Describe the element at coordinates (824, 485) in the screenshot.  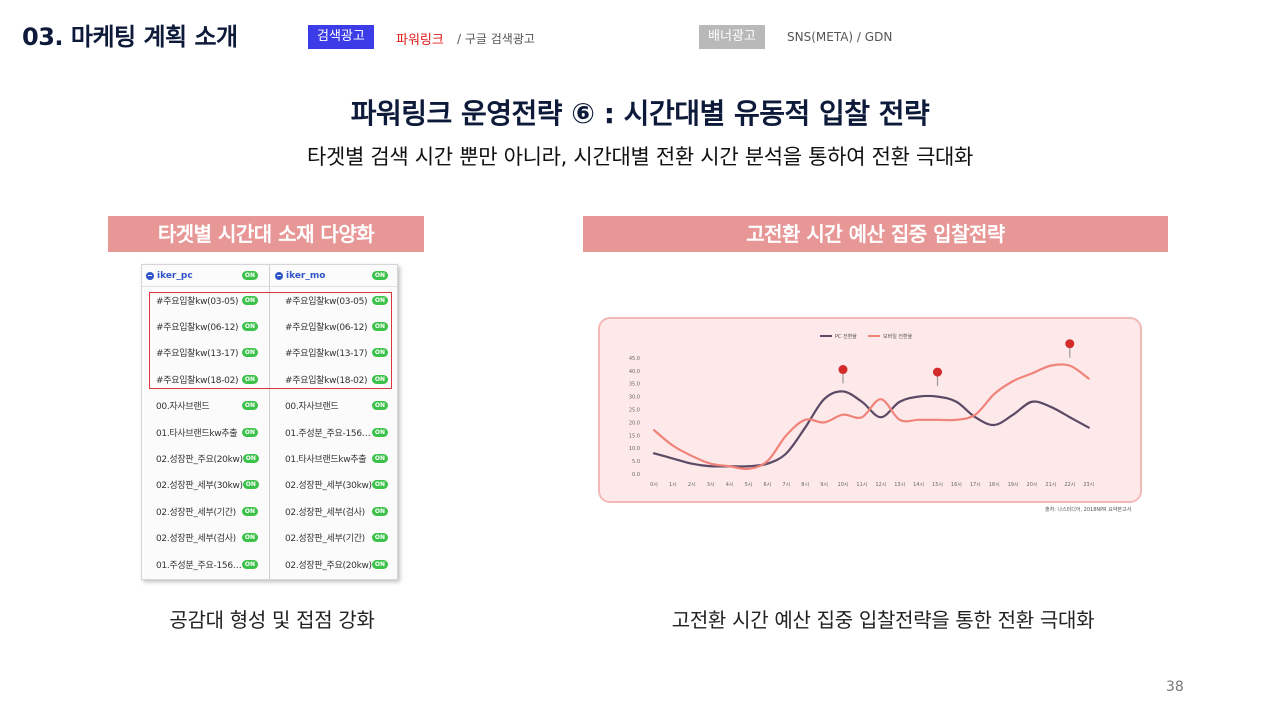
I see `x-tick-label: 9시` at that location.